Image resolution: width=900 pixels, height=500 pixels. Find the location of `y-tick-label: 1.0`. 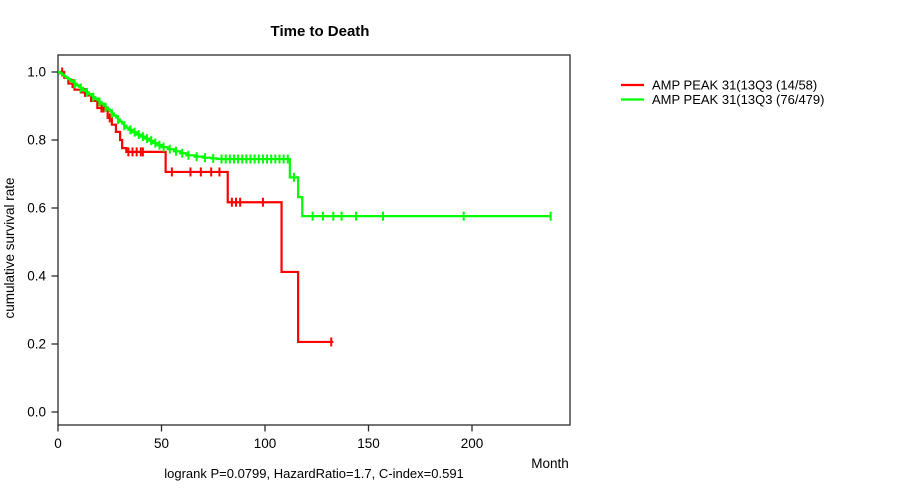

y-tick-label: 1.0 is located at coordinates (36, 72).